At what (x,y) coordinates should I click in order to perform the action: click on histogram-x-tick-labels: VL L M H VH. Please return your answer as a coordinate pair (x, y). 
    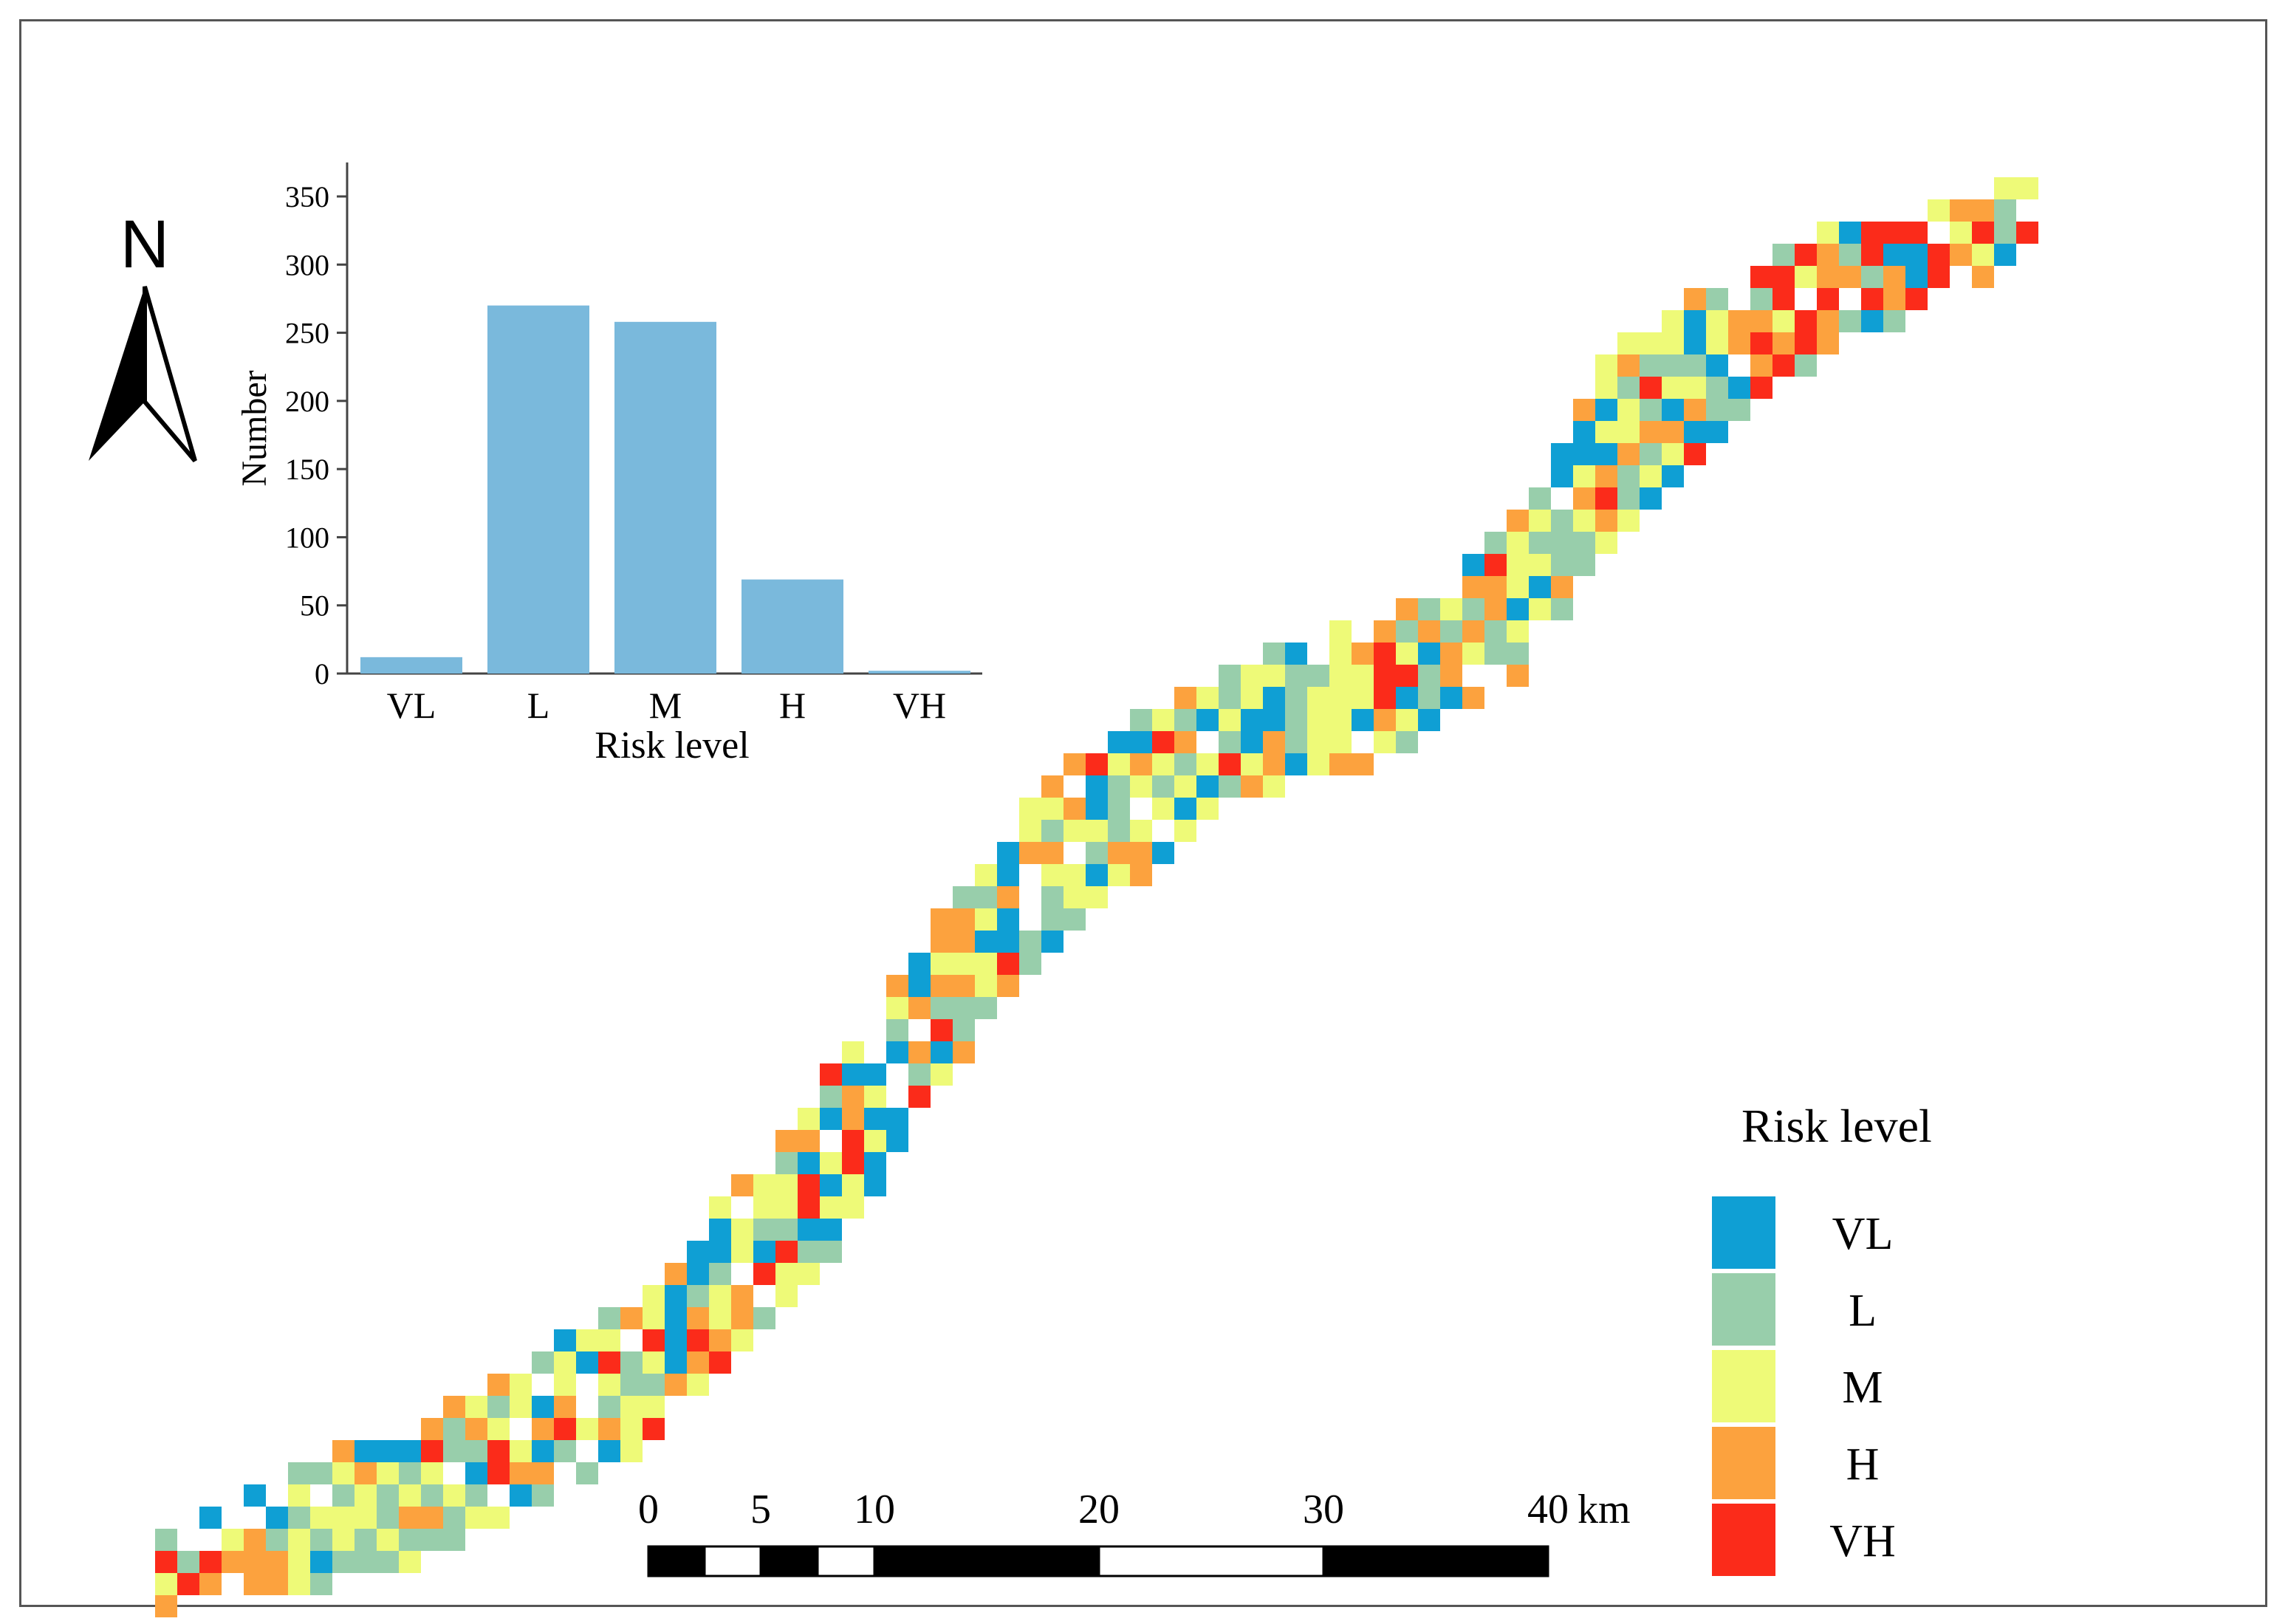
    Looking at the image, I should click on (666, 705).